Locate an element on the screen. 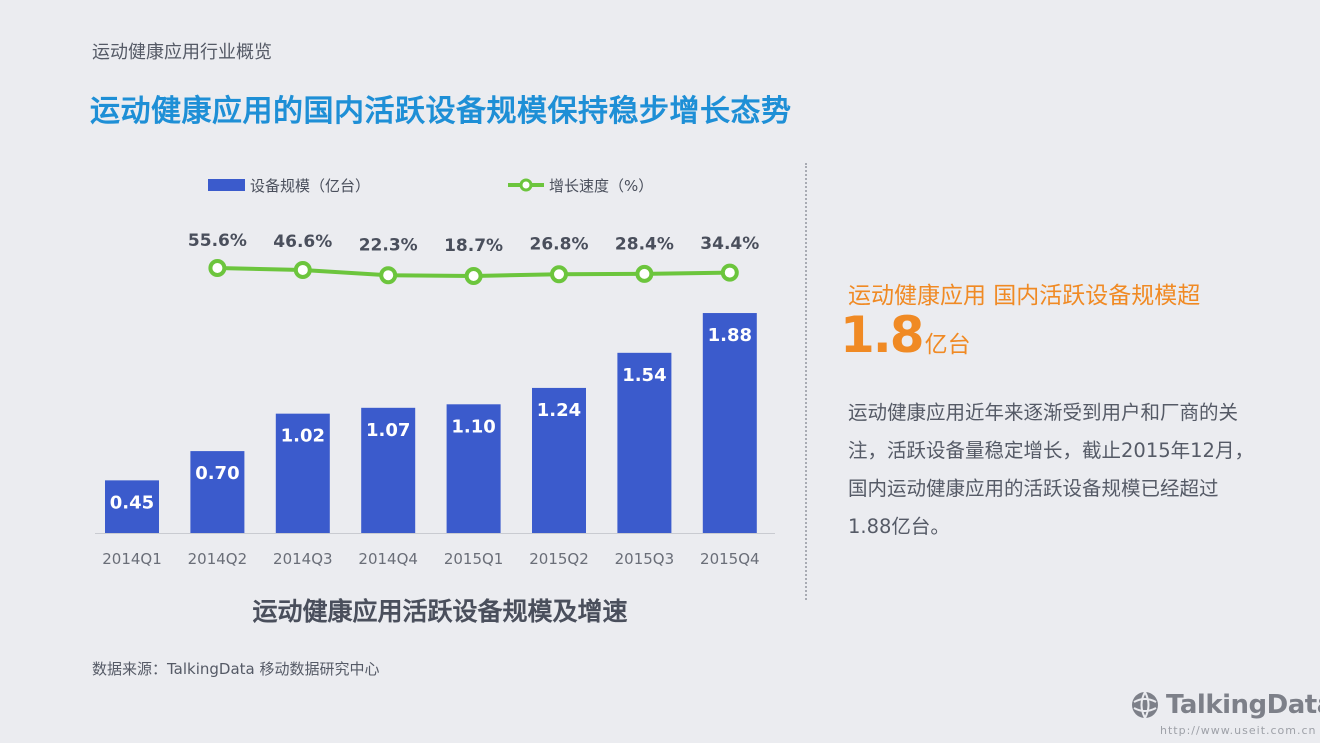 Image resolution: width=1320 pixels, height=743 pixels. growth-value-label: 28.4% is located at coordinates (644, 245).